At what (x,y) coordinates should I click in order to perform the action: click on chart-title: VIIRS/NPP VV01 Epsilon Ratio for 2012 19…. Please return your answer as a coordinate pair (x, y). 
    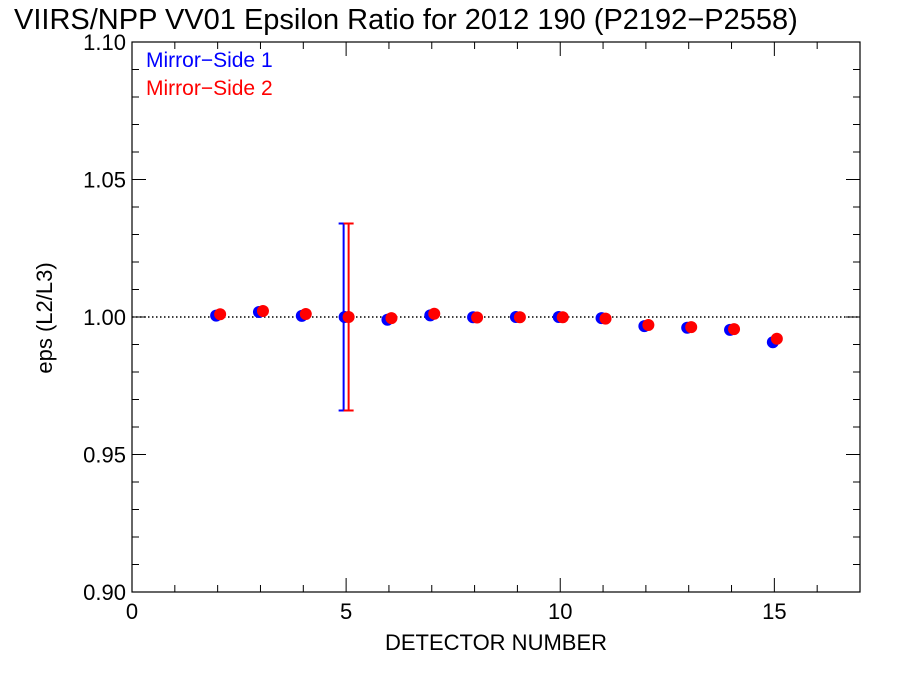
    Looking at the image, I should click on (406, 20).